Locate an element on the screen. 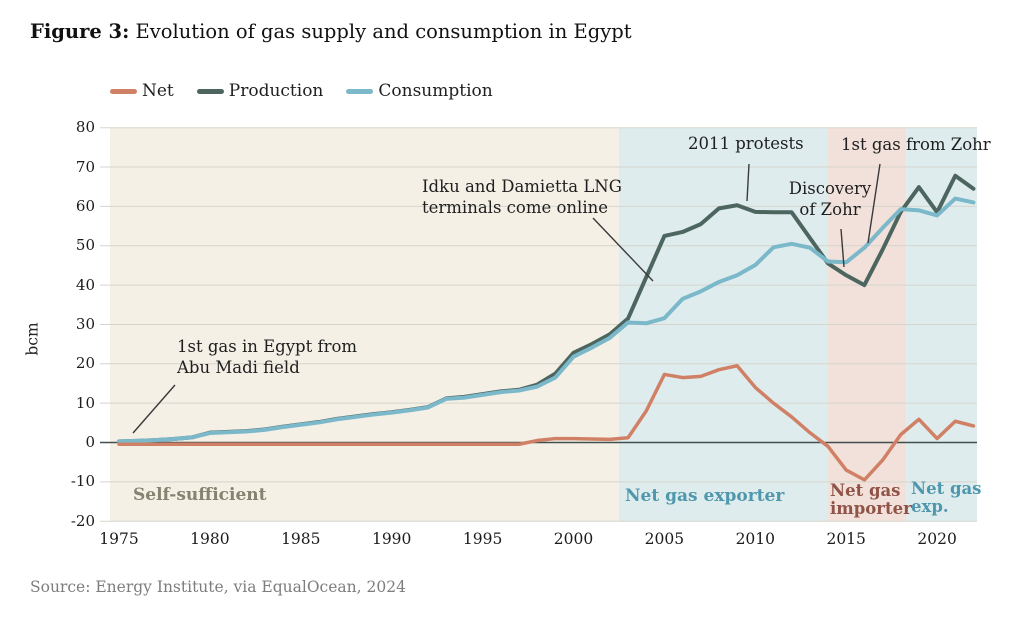 This screenshot has height=636, width=1024. legend-item-production: Production is located at coordinates (260, 91).